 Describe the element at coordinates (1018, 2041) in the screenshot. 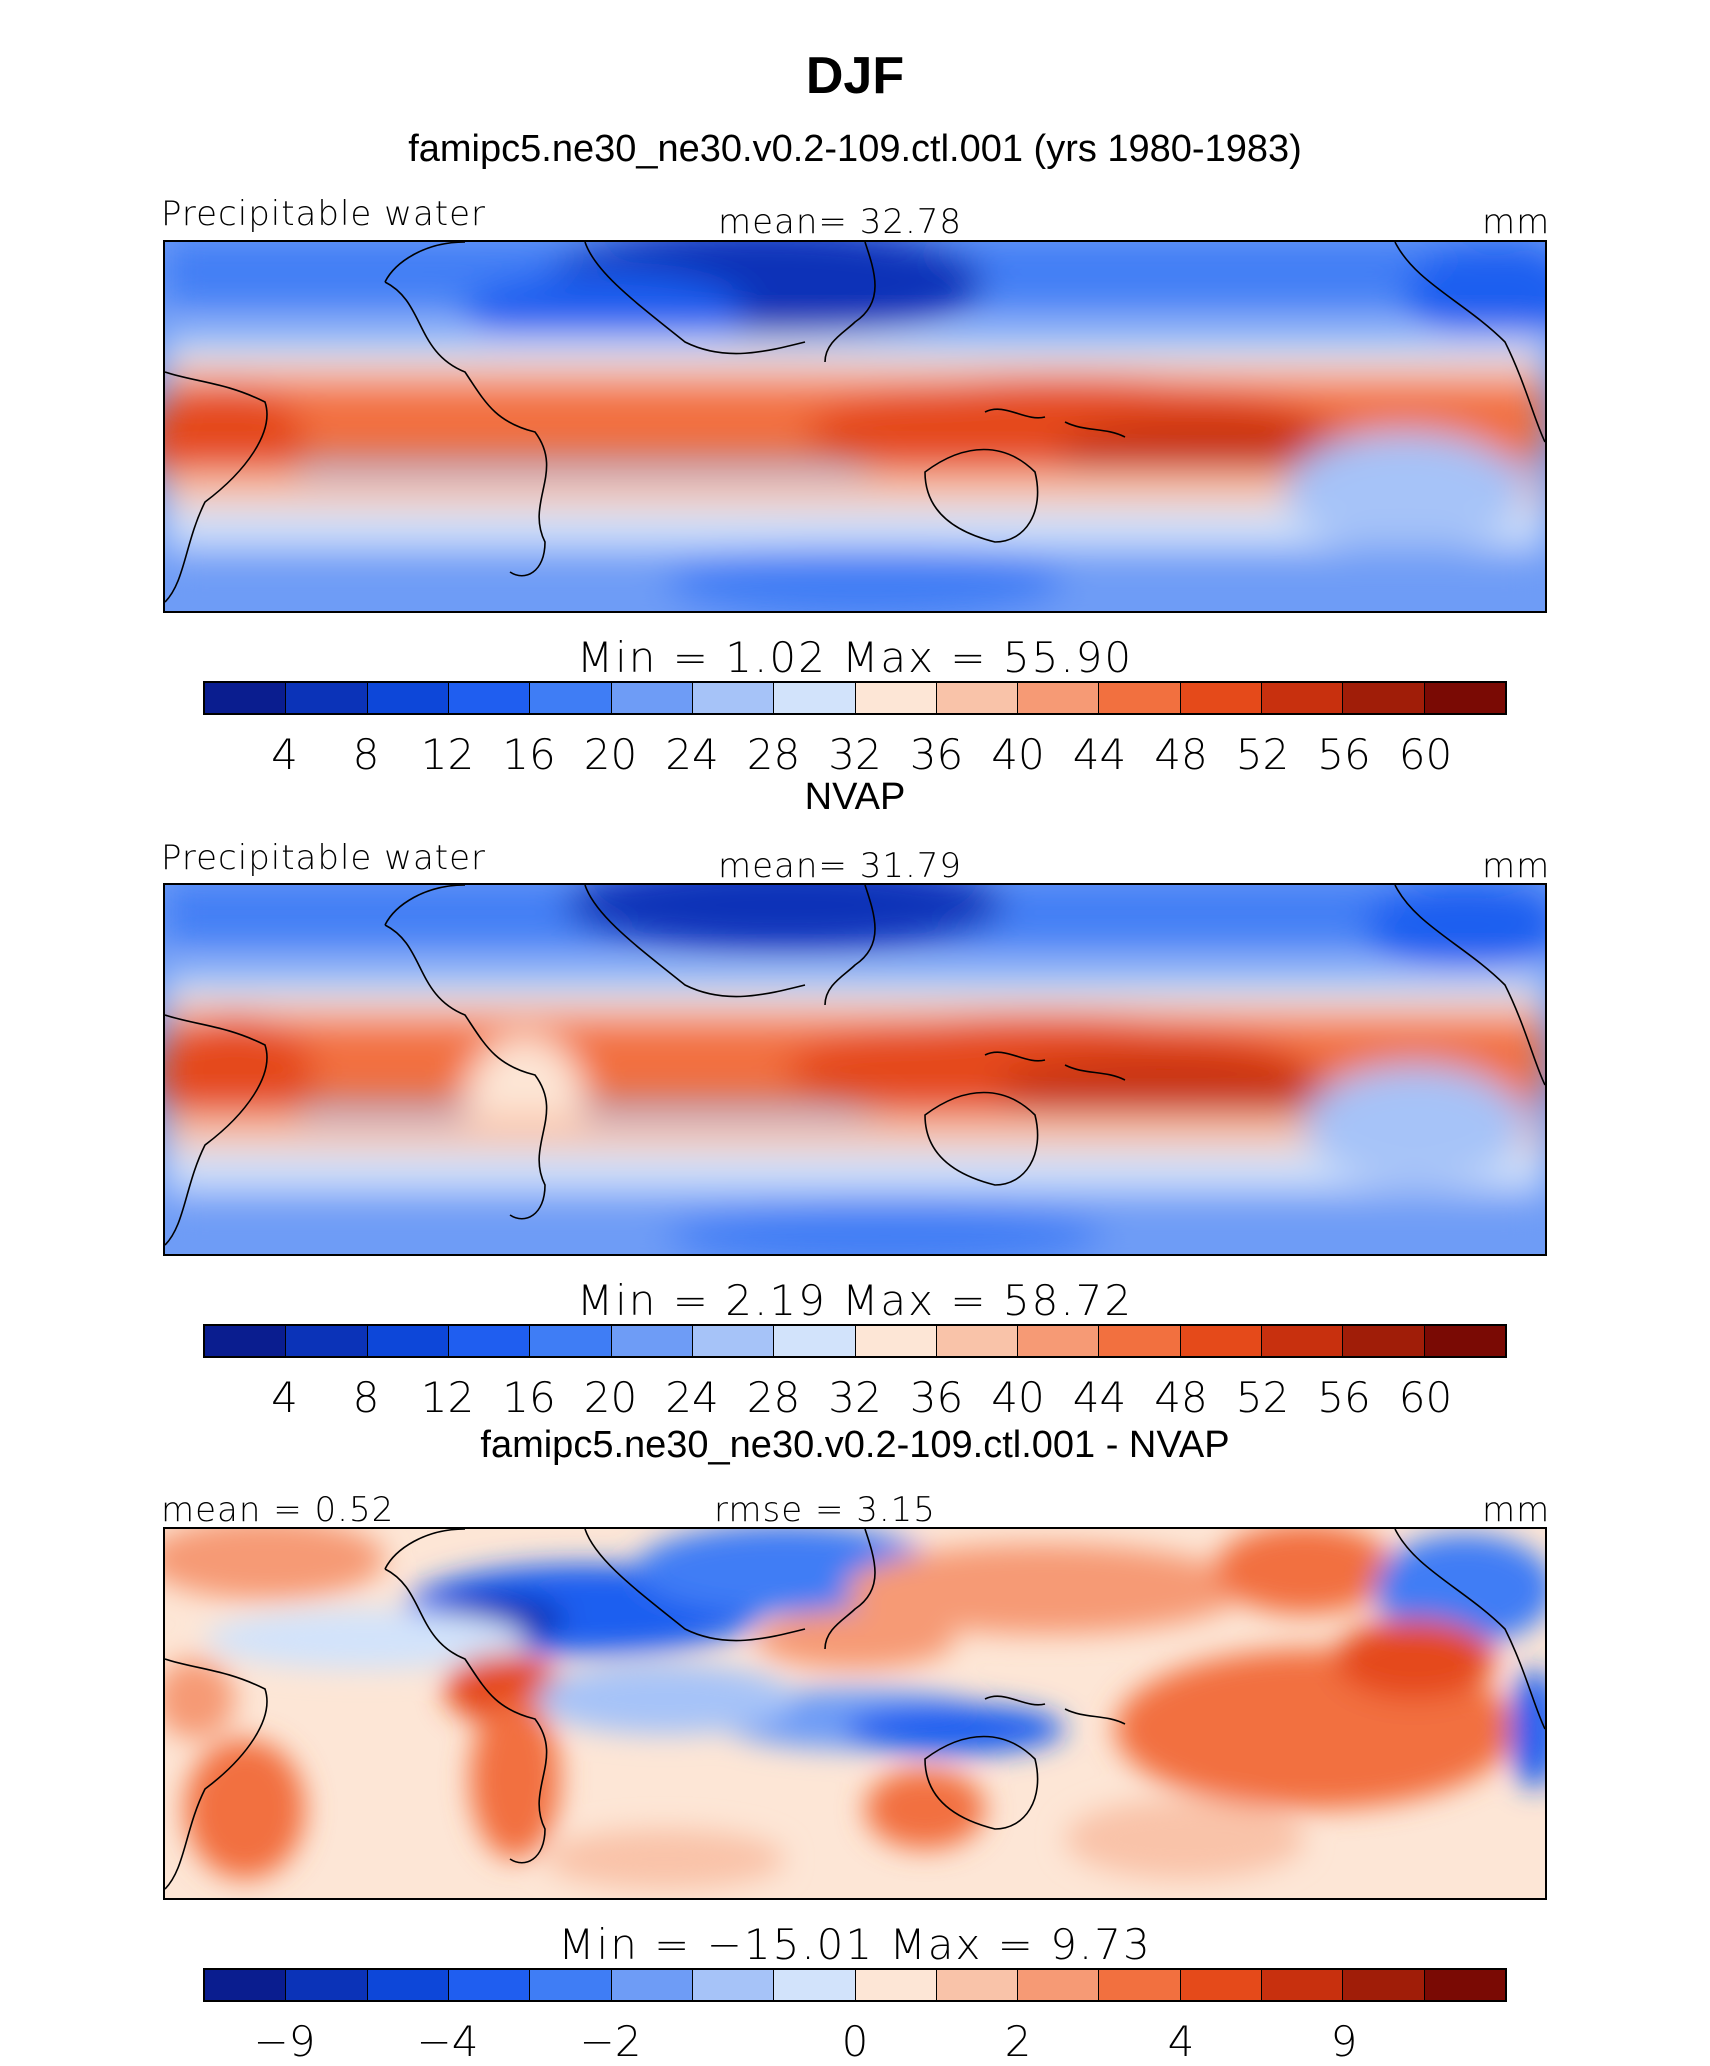

I see `colorbar-tick-label: 2` at that location.